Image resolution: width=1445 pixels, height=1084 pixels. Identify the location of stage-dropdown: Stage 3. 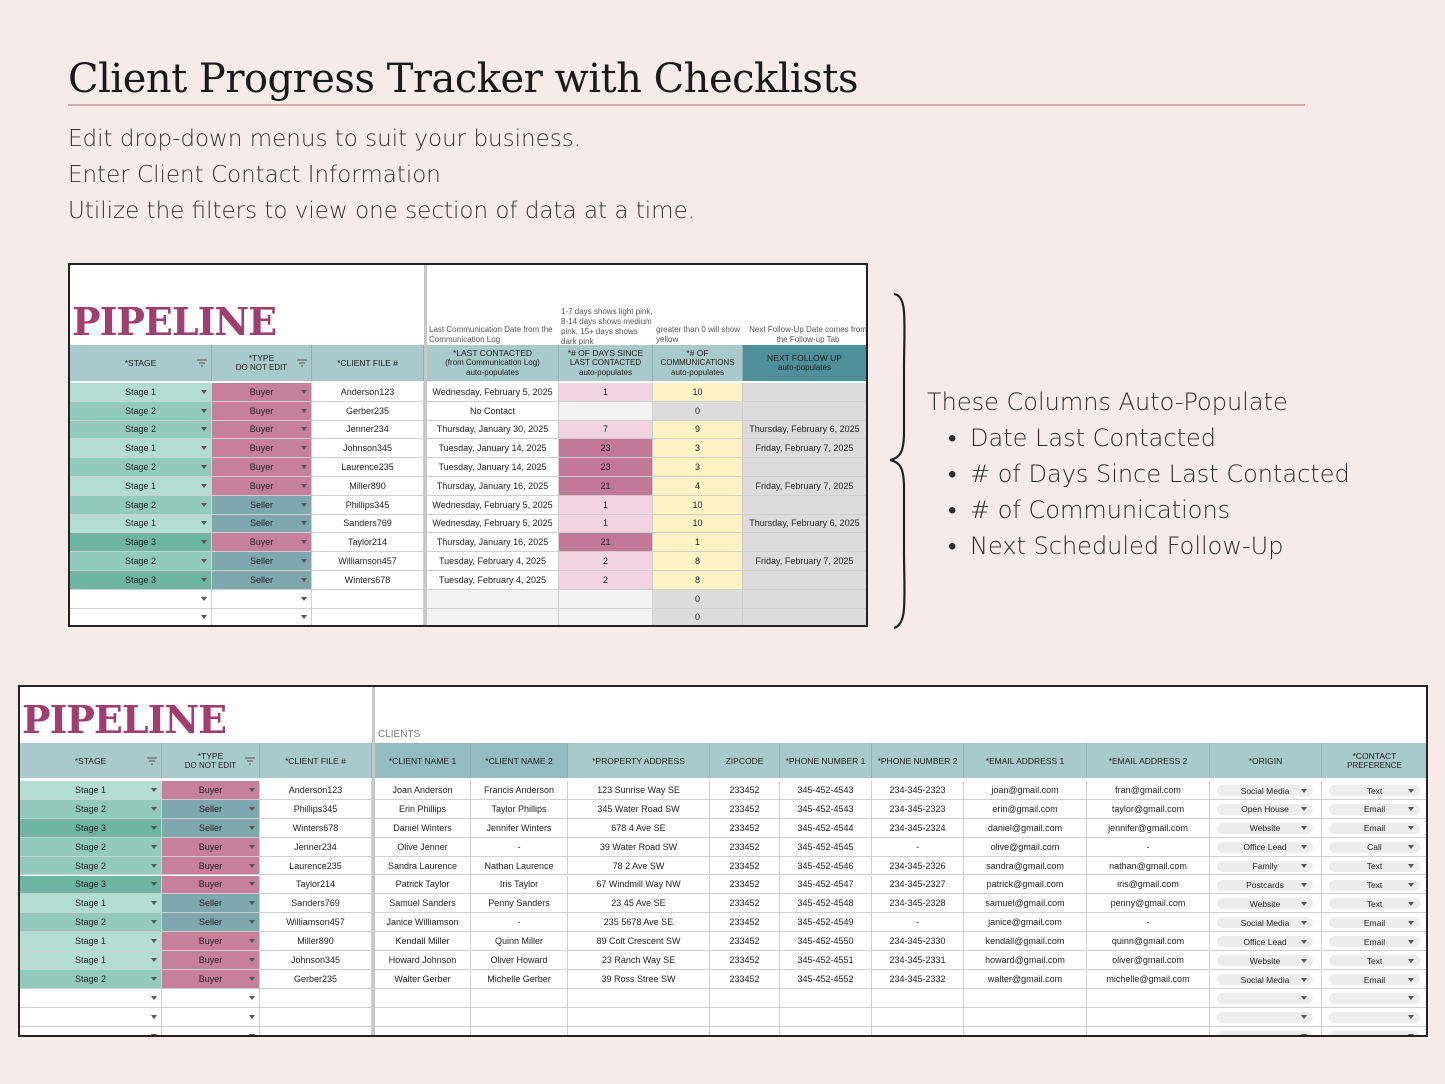
(141, 580).